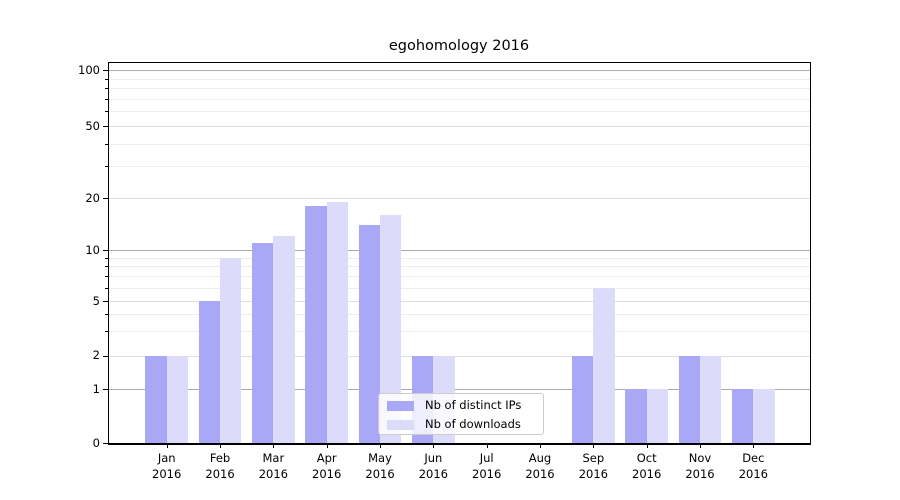 The width and height of the screenshot is (900, 500). I want to click on x-tick-month: Jun, so click(433, 458).